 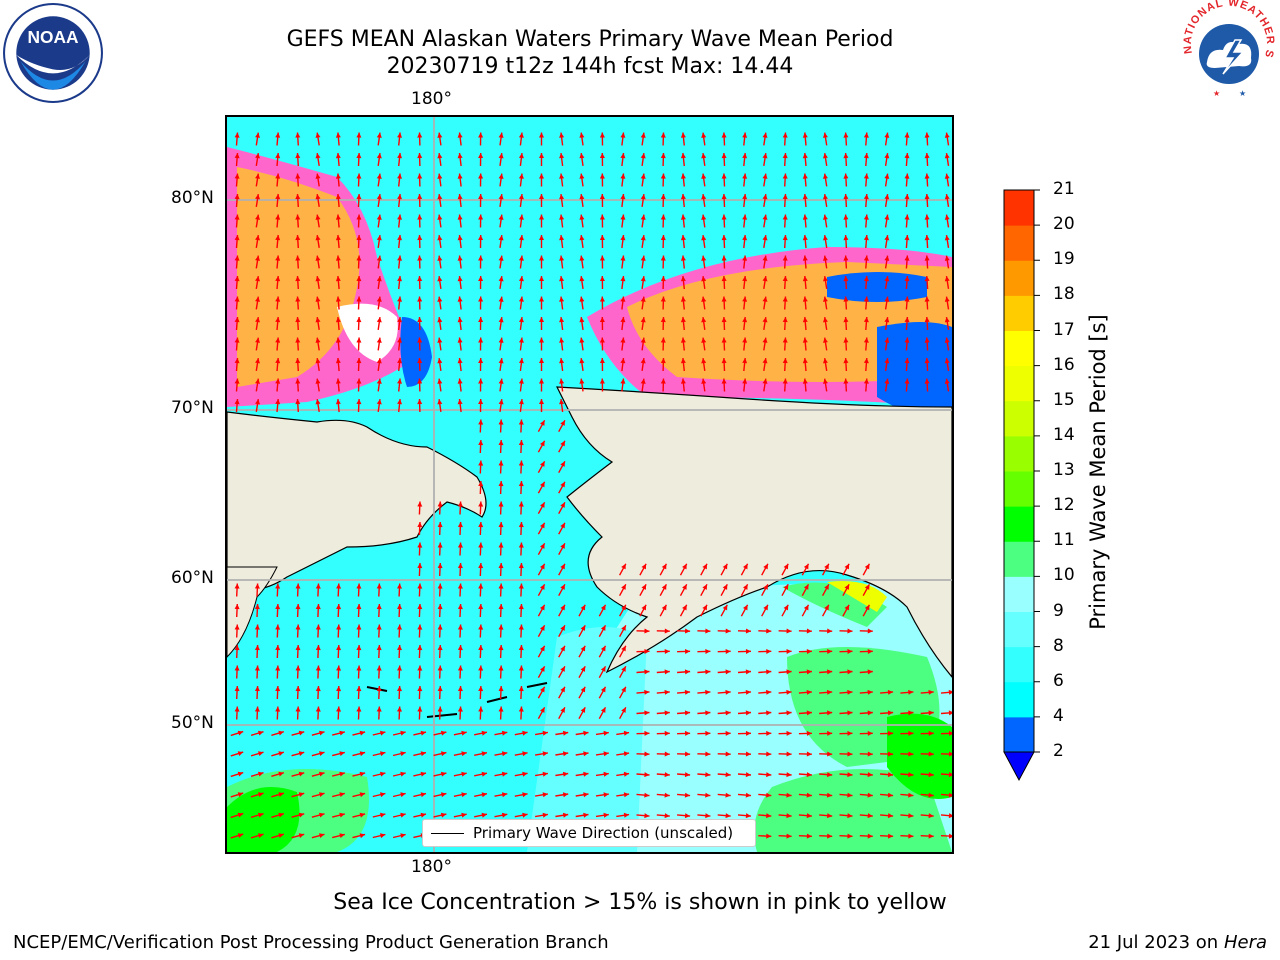 What do you see at coordinates (1064, 189) in the screenshot?
I see `colorbar-tick-label: 21` at bounding box center [1064, 189].